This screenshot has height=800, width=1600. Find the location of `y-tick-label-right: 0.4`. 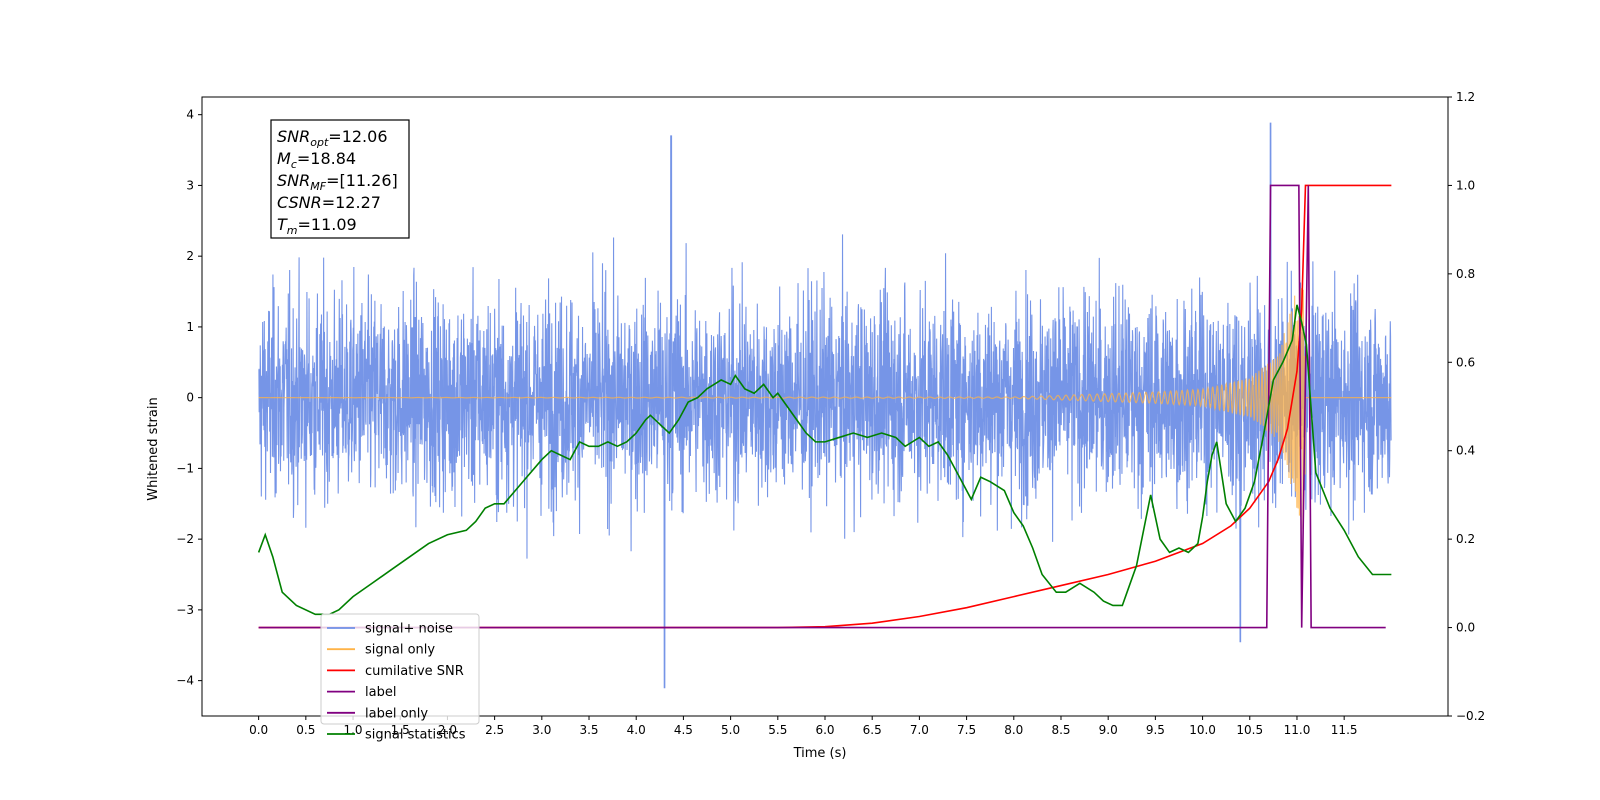

y-tick-label-right: 0.4 is located at coordinates (1465, 451).